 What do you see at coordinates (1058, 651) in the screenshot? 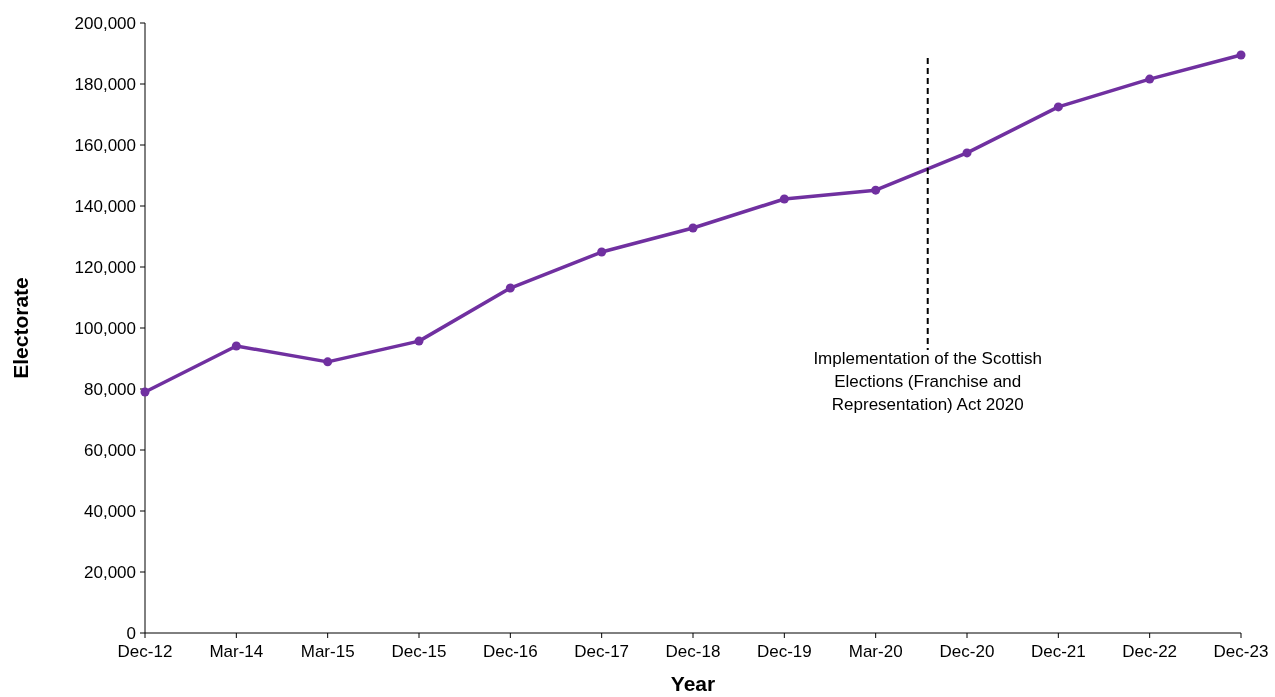
I see `x-tick-label: Dec-21` at bounding box center [1058, 651].